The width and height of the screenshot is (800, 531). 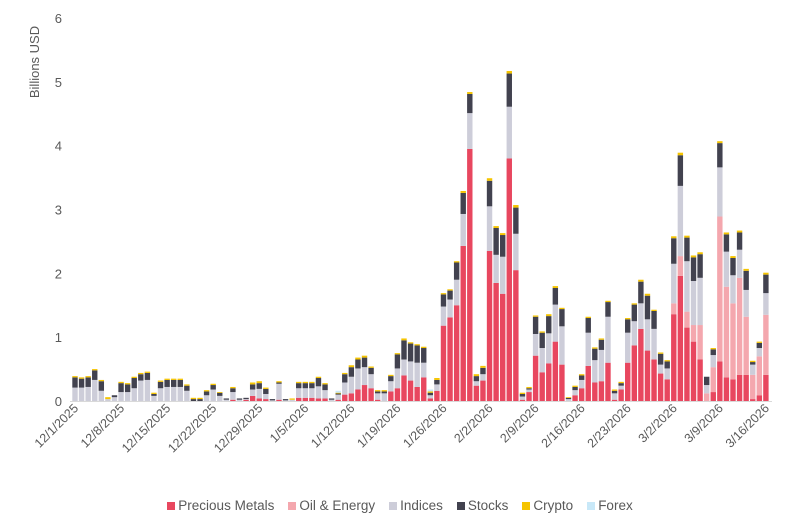 I want to click on x-tick-label: 12/29/2025, so click(x=238, y=428).